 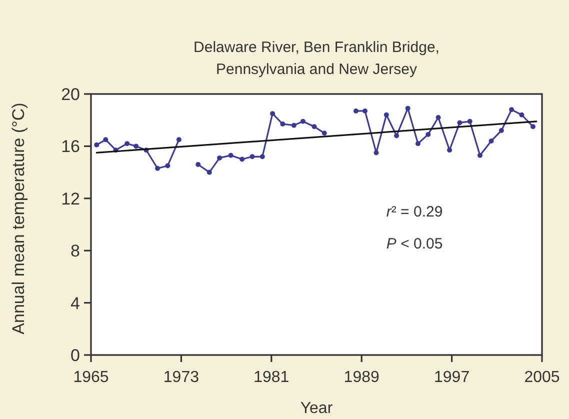 What do you see at coordinates (452, 377) in the screenshot?
I see `x-tick-label: 1997` at bounding box center [452, 377].